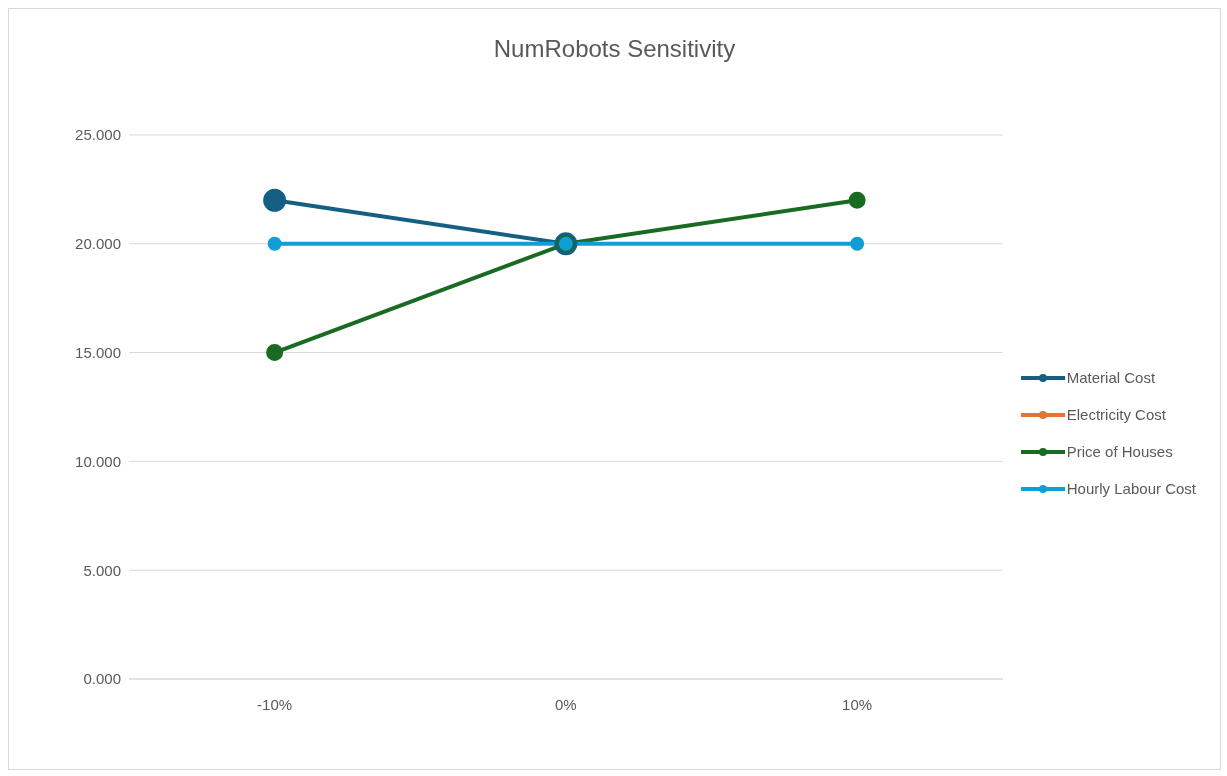 This screenshot has height=776, width=1227. What do you see at coordinates (102, 570) in the screenshot?
I see `y-tick-label: 5.000` at bounding box center [102, 570].